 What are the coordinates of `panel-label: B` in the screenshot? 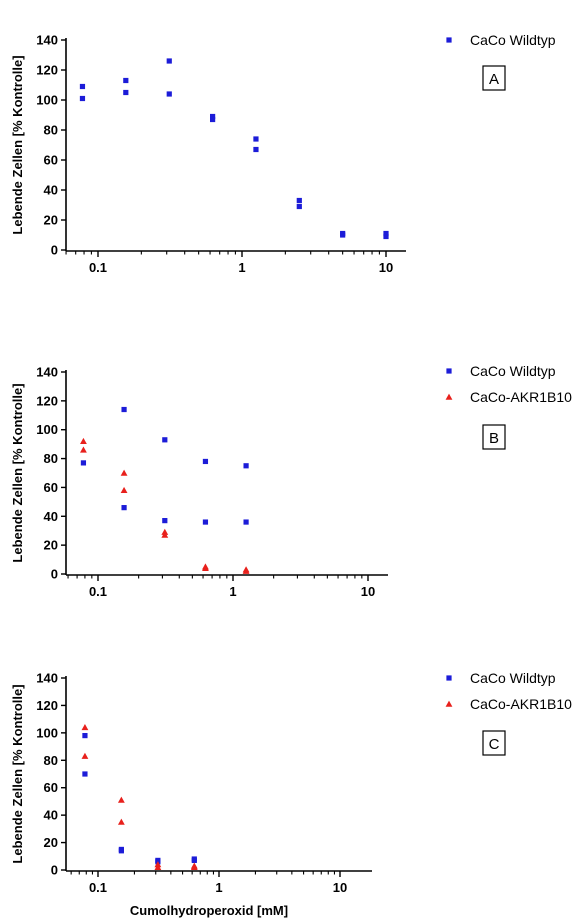 It's located at (494, 438).